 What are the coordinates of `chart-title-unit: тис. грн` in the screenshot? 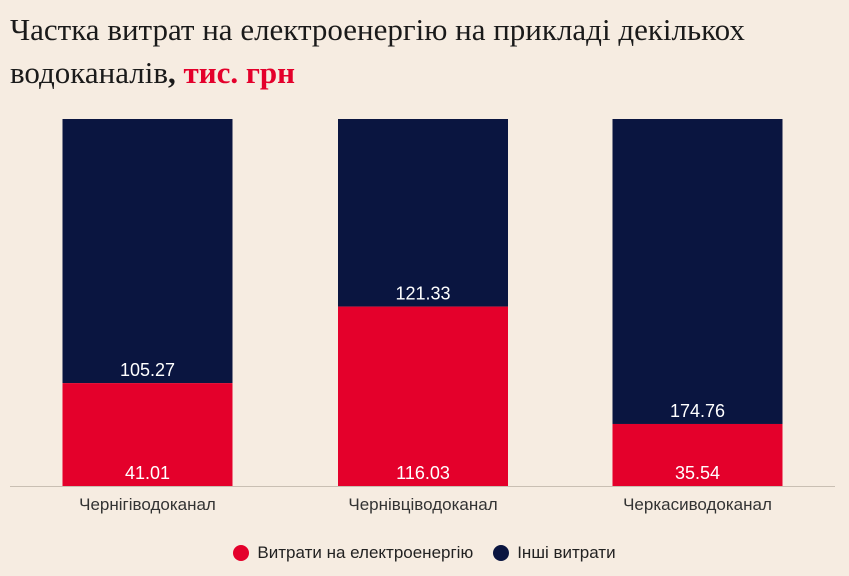 It's located at (239, 72).